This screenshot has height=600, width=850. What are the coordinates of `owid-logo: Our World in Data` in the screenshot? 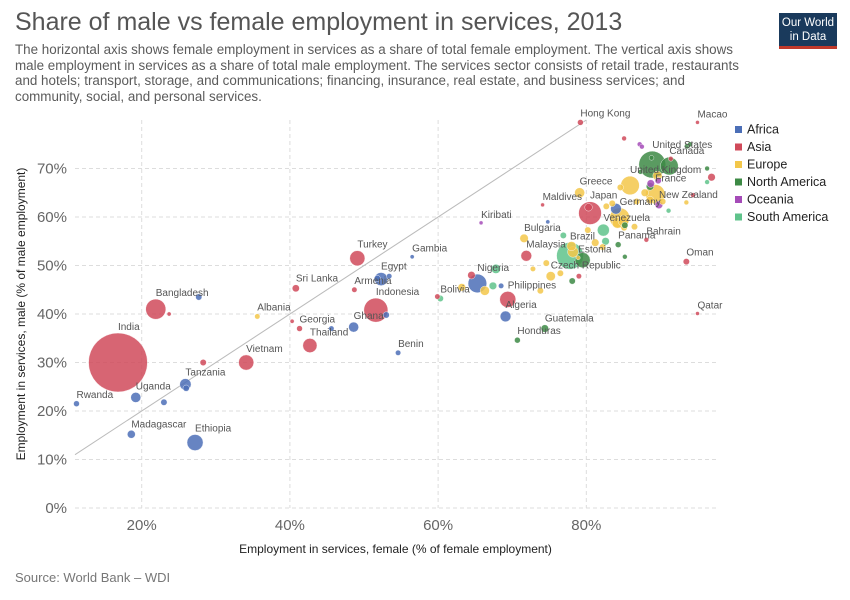 It's located at (808, 31).